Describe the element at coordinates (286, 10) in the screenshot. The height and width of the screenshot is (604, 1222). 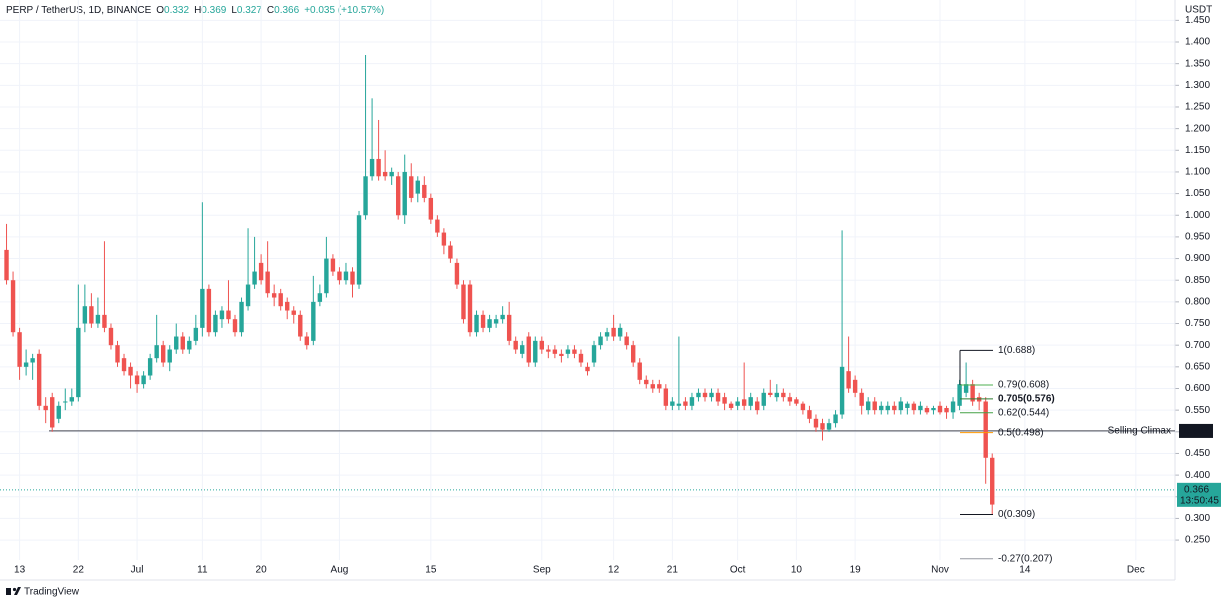
I see `ohlc-value: 0.366` at that location.